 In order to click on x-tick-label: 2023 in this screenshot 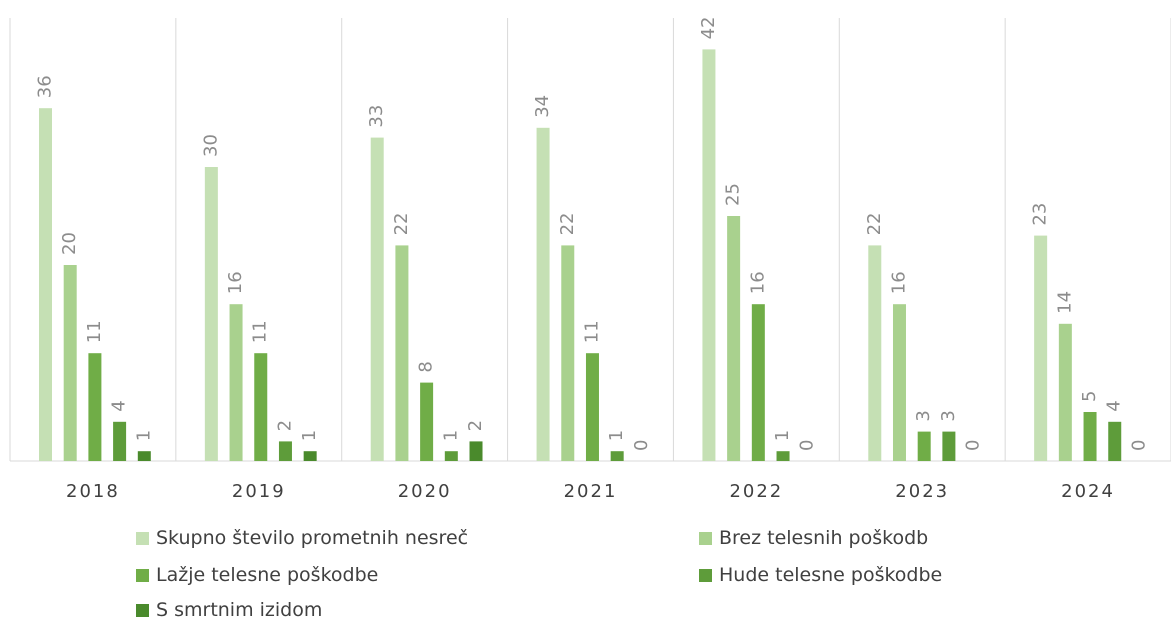, I will do `click(922, 491)`.